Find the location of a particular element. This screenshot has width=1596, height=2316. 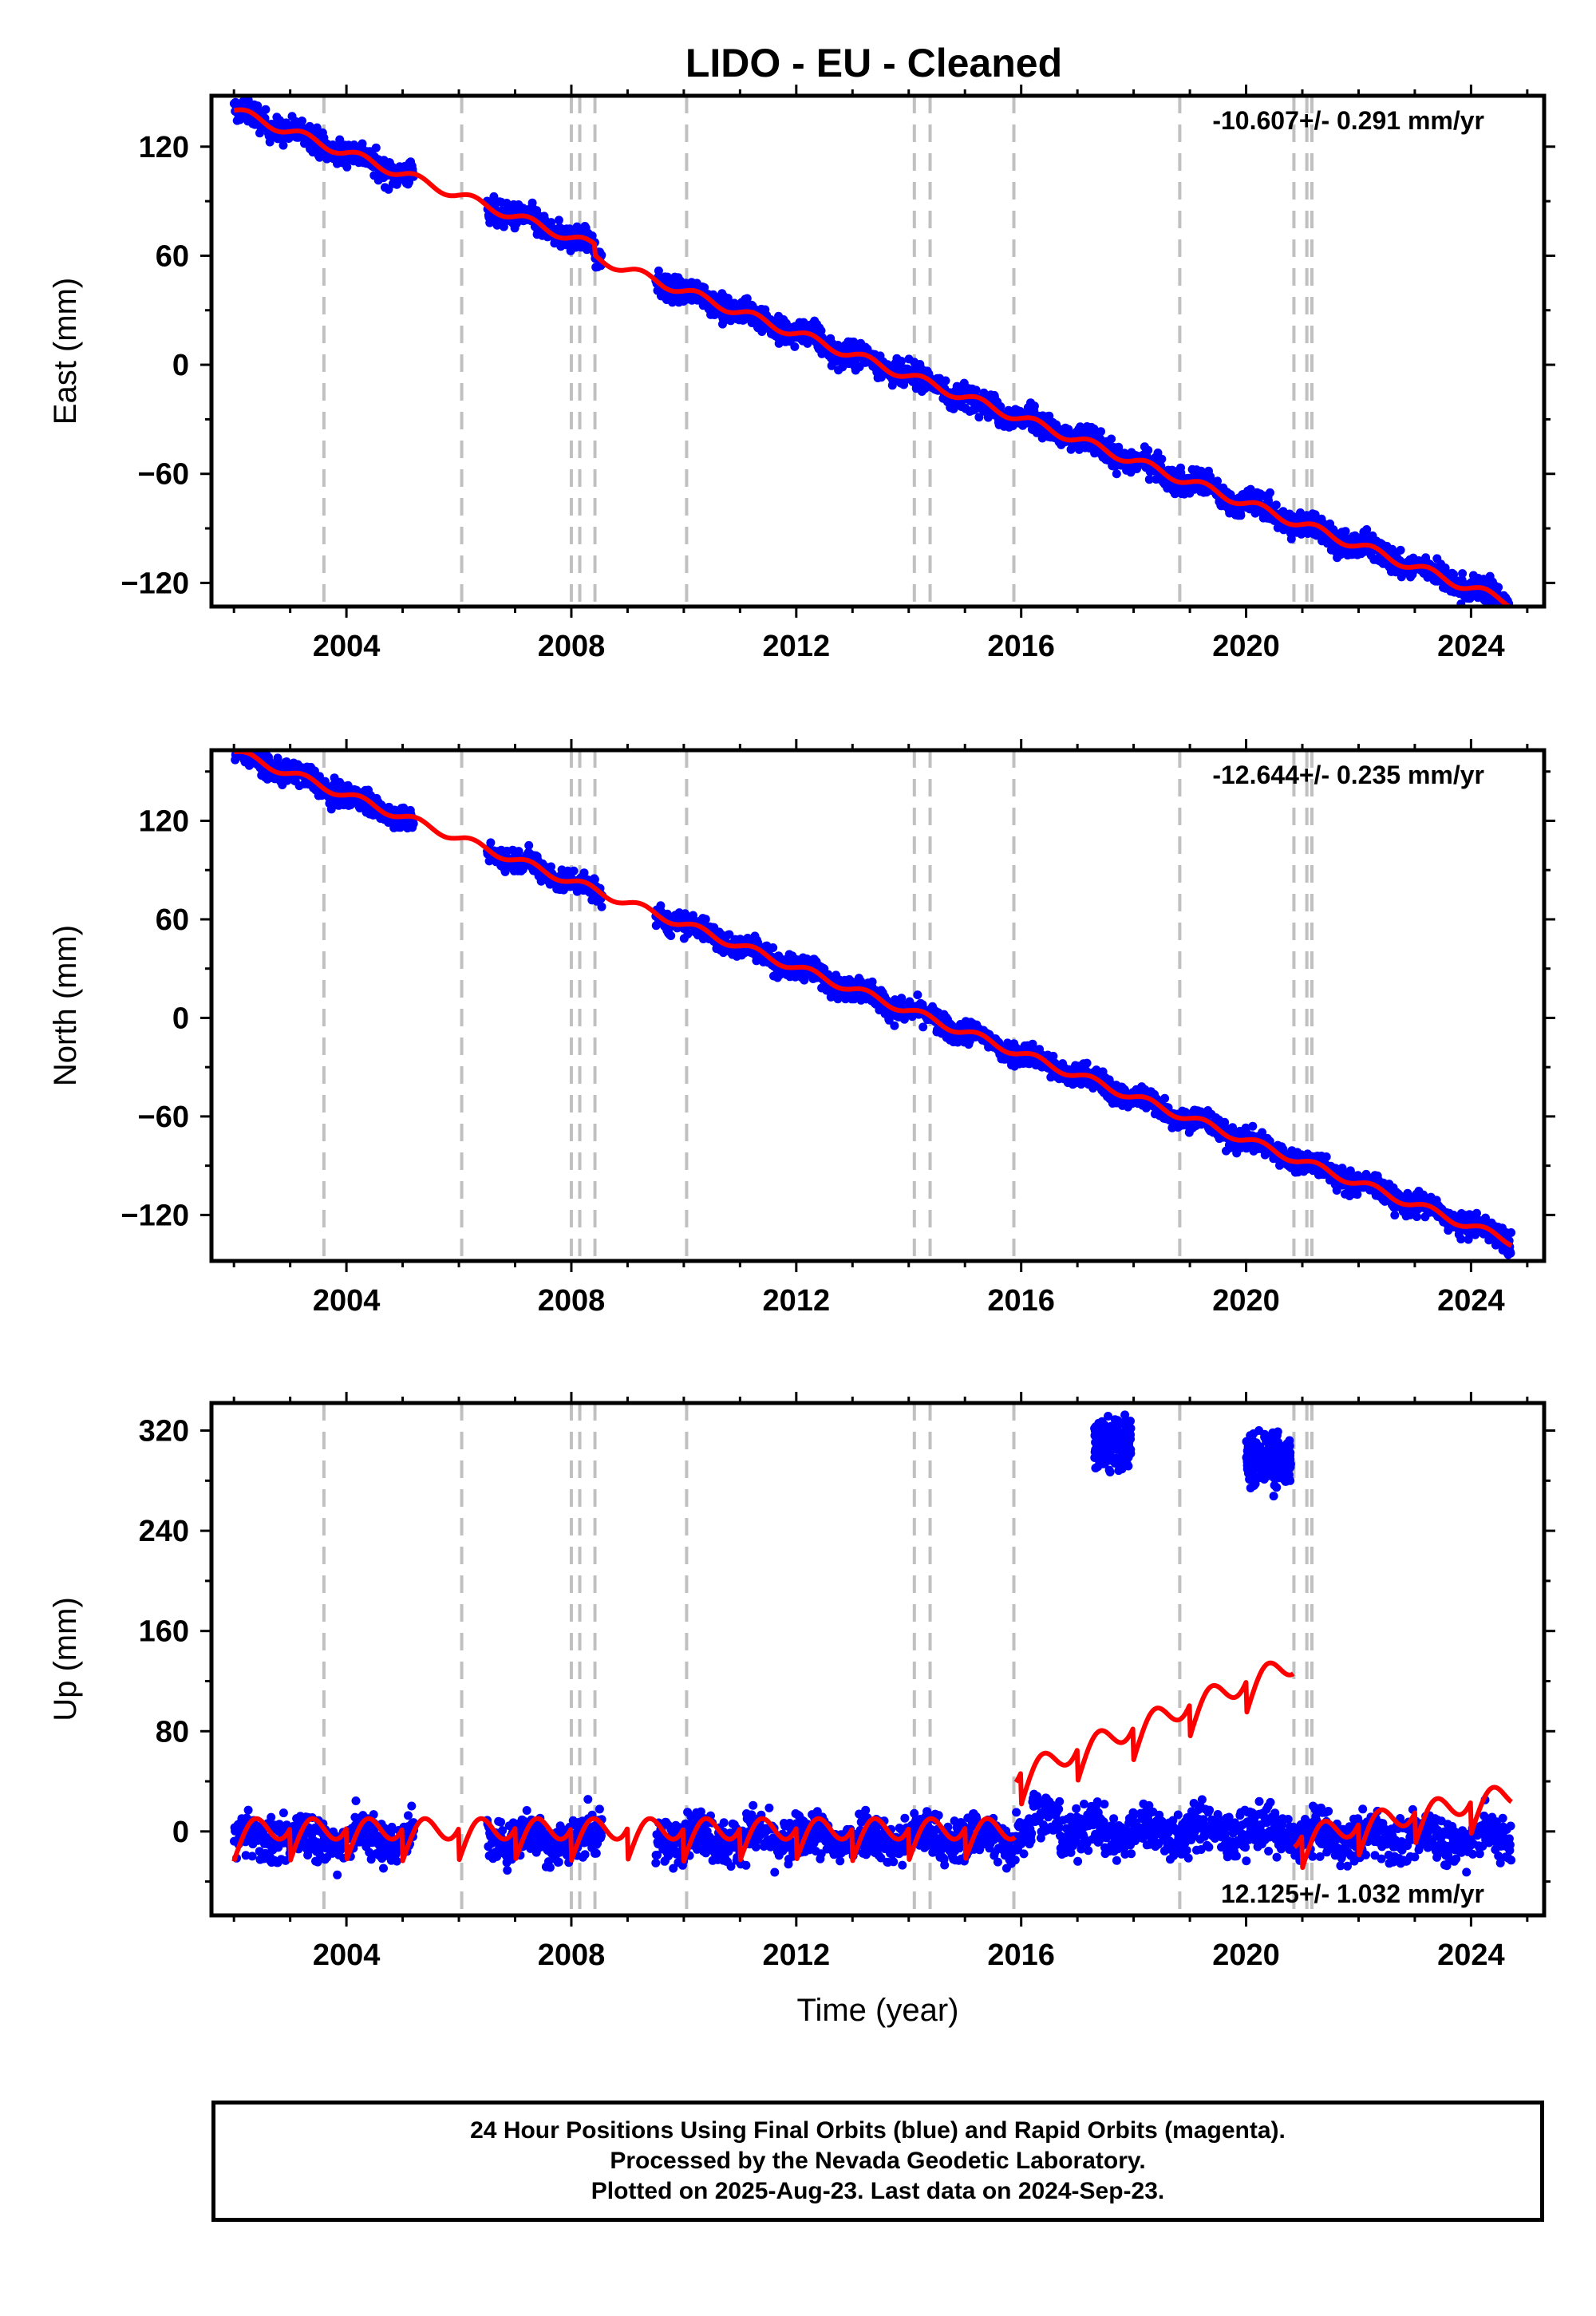

rate-annotation: -10.607+/- 0.291 mm/yr is located at coordinates (1348, 120).